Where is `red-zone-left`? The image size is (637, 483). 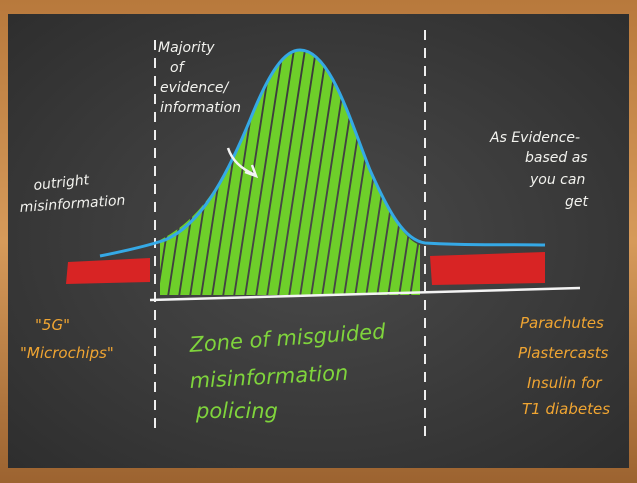 red-zone-left is located at coordinates (108, 271).